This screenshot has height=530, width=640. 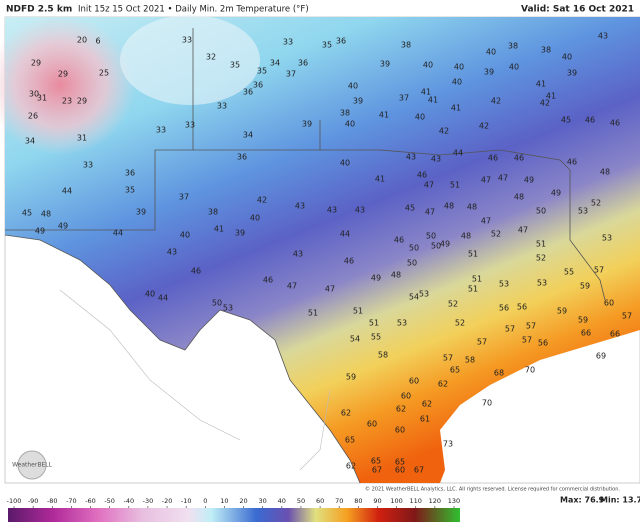 What do you see at coordinates (263, 501) in the screenshot?
I see `colorbar-tick-label: 30` at bounding box center [263, 501].